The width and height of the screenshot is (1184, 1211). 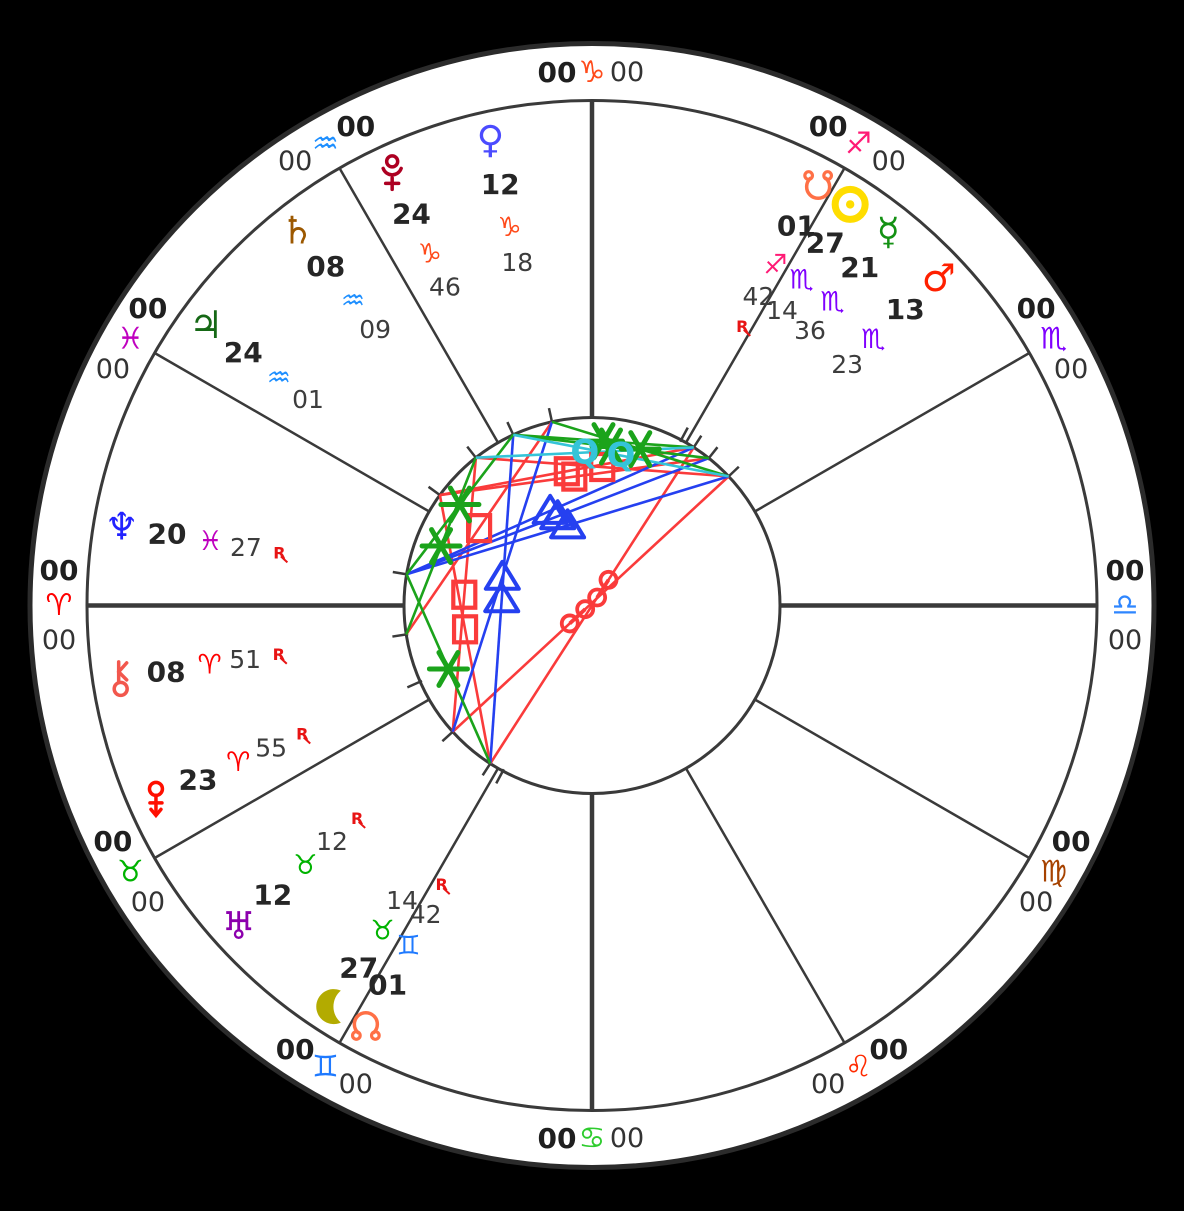 I want to click on cusp-aquarius: 00♒00, so click(x=326, y=143).